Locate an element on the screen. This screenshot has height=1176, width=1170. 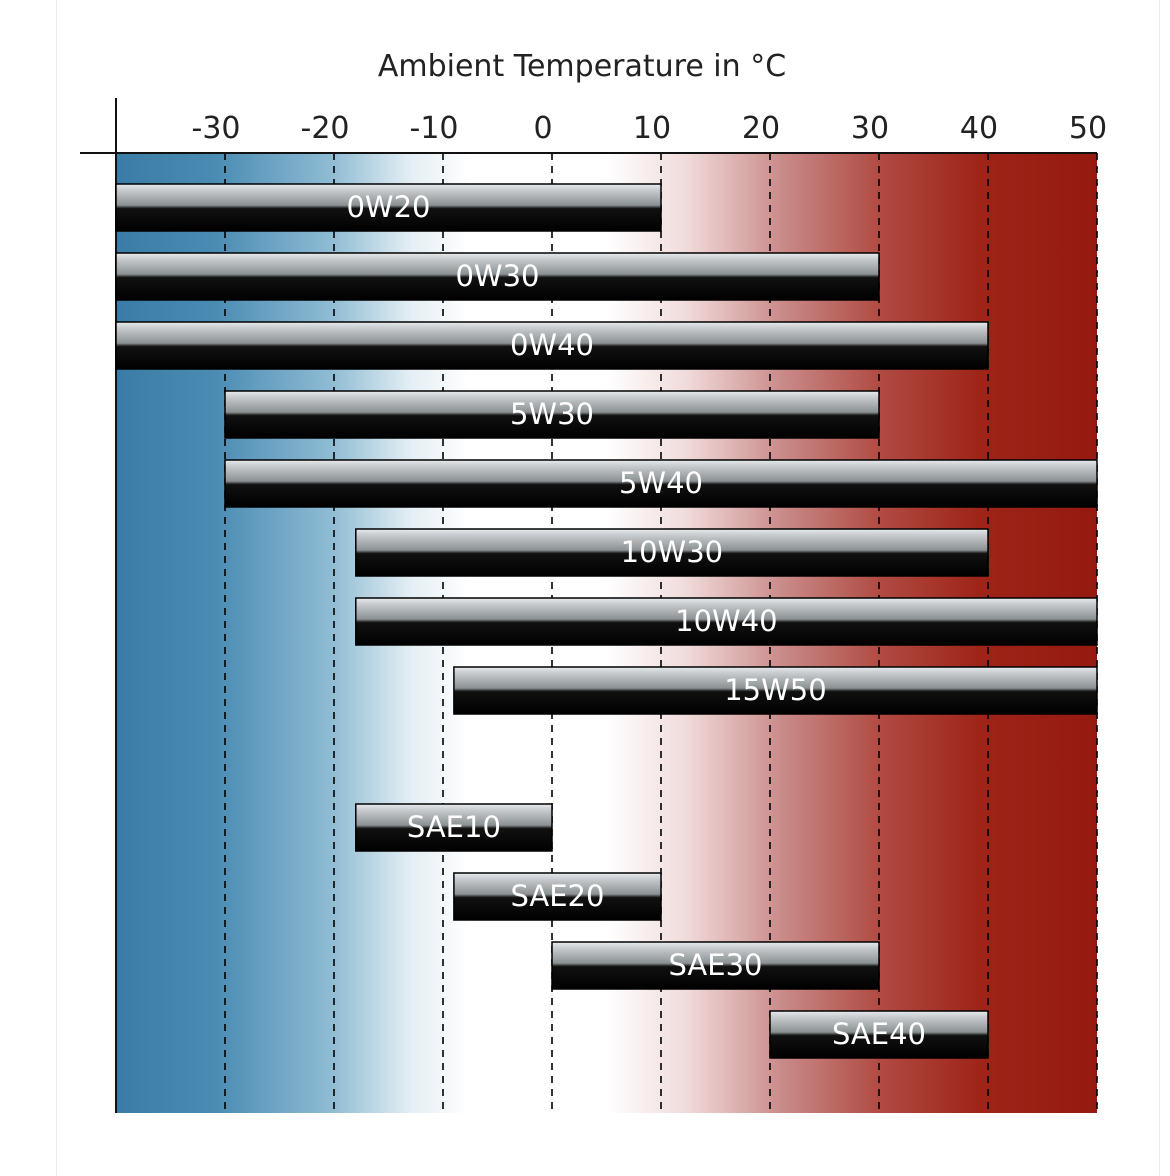
x-tick-label: 0 is located at coordinates (542, 128).